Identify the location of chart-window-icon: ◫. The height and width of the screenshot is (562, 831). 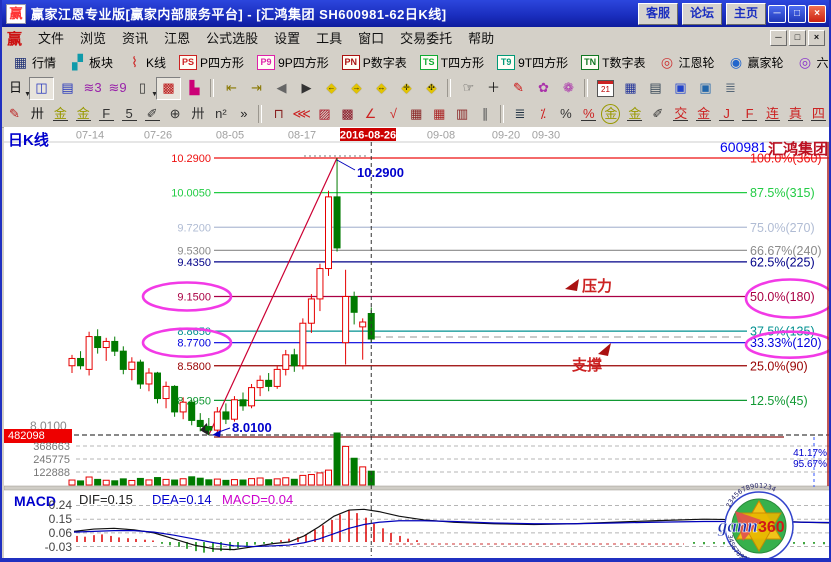
(41, 88).